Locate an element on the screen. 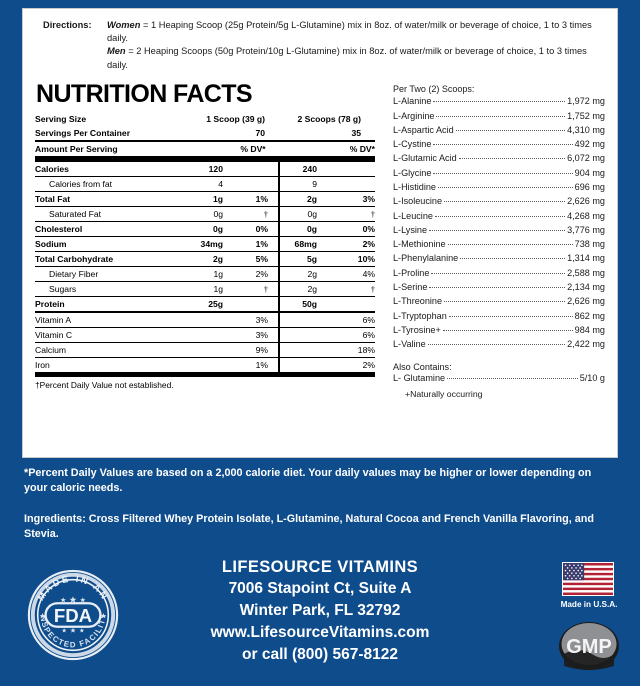 This screenshot has height=686, width=640. nutrient-dv-1: 3% is located at coordinates (258, 319).